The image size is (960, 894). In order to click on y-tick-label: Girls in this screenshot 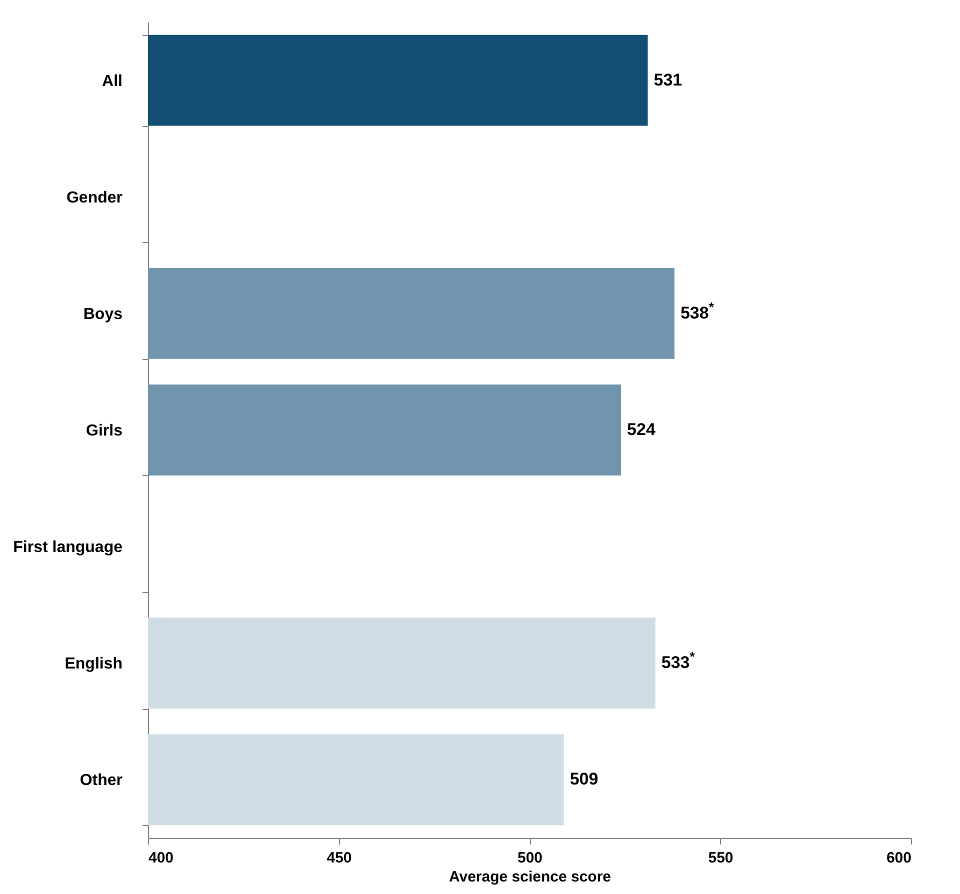, I will do `click(104, 431)`.